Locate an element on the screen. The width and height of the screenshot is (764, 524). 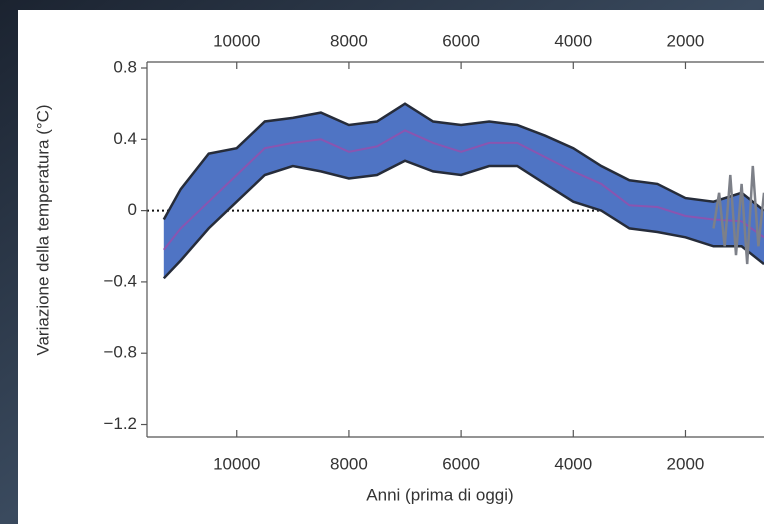
y-axis-label: Variazione della temperatura (°C) is located at coordinates (42, 229).